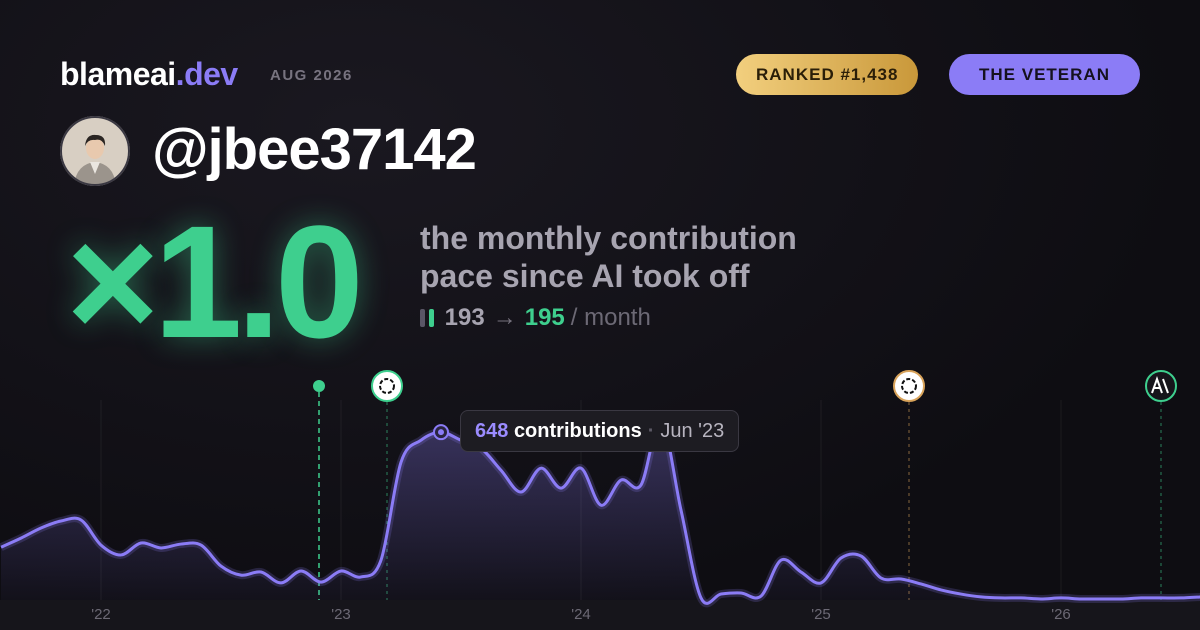 The height and width of the screenshot is (630, 1200). Describe the element at coordinates (608, 238) in the screenshot. I see `description-line: the monthly contribution` at that location.